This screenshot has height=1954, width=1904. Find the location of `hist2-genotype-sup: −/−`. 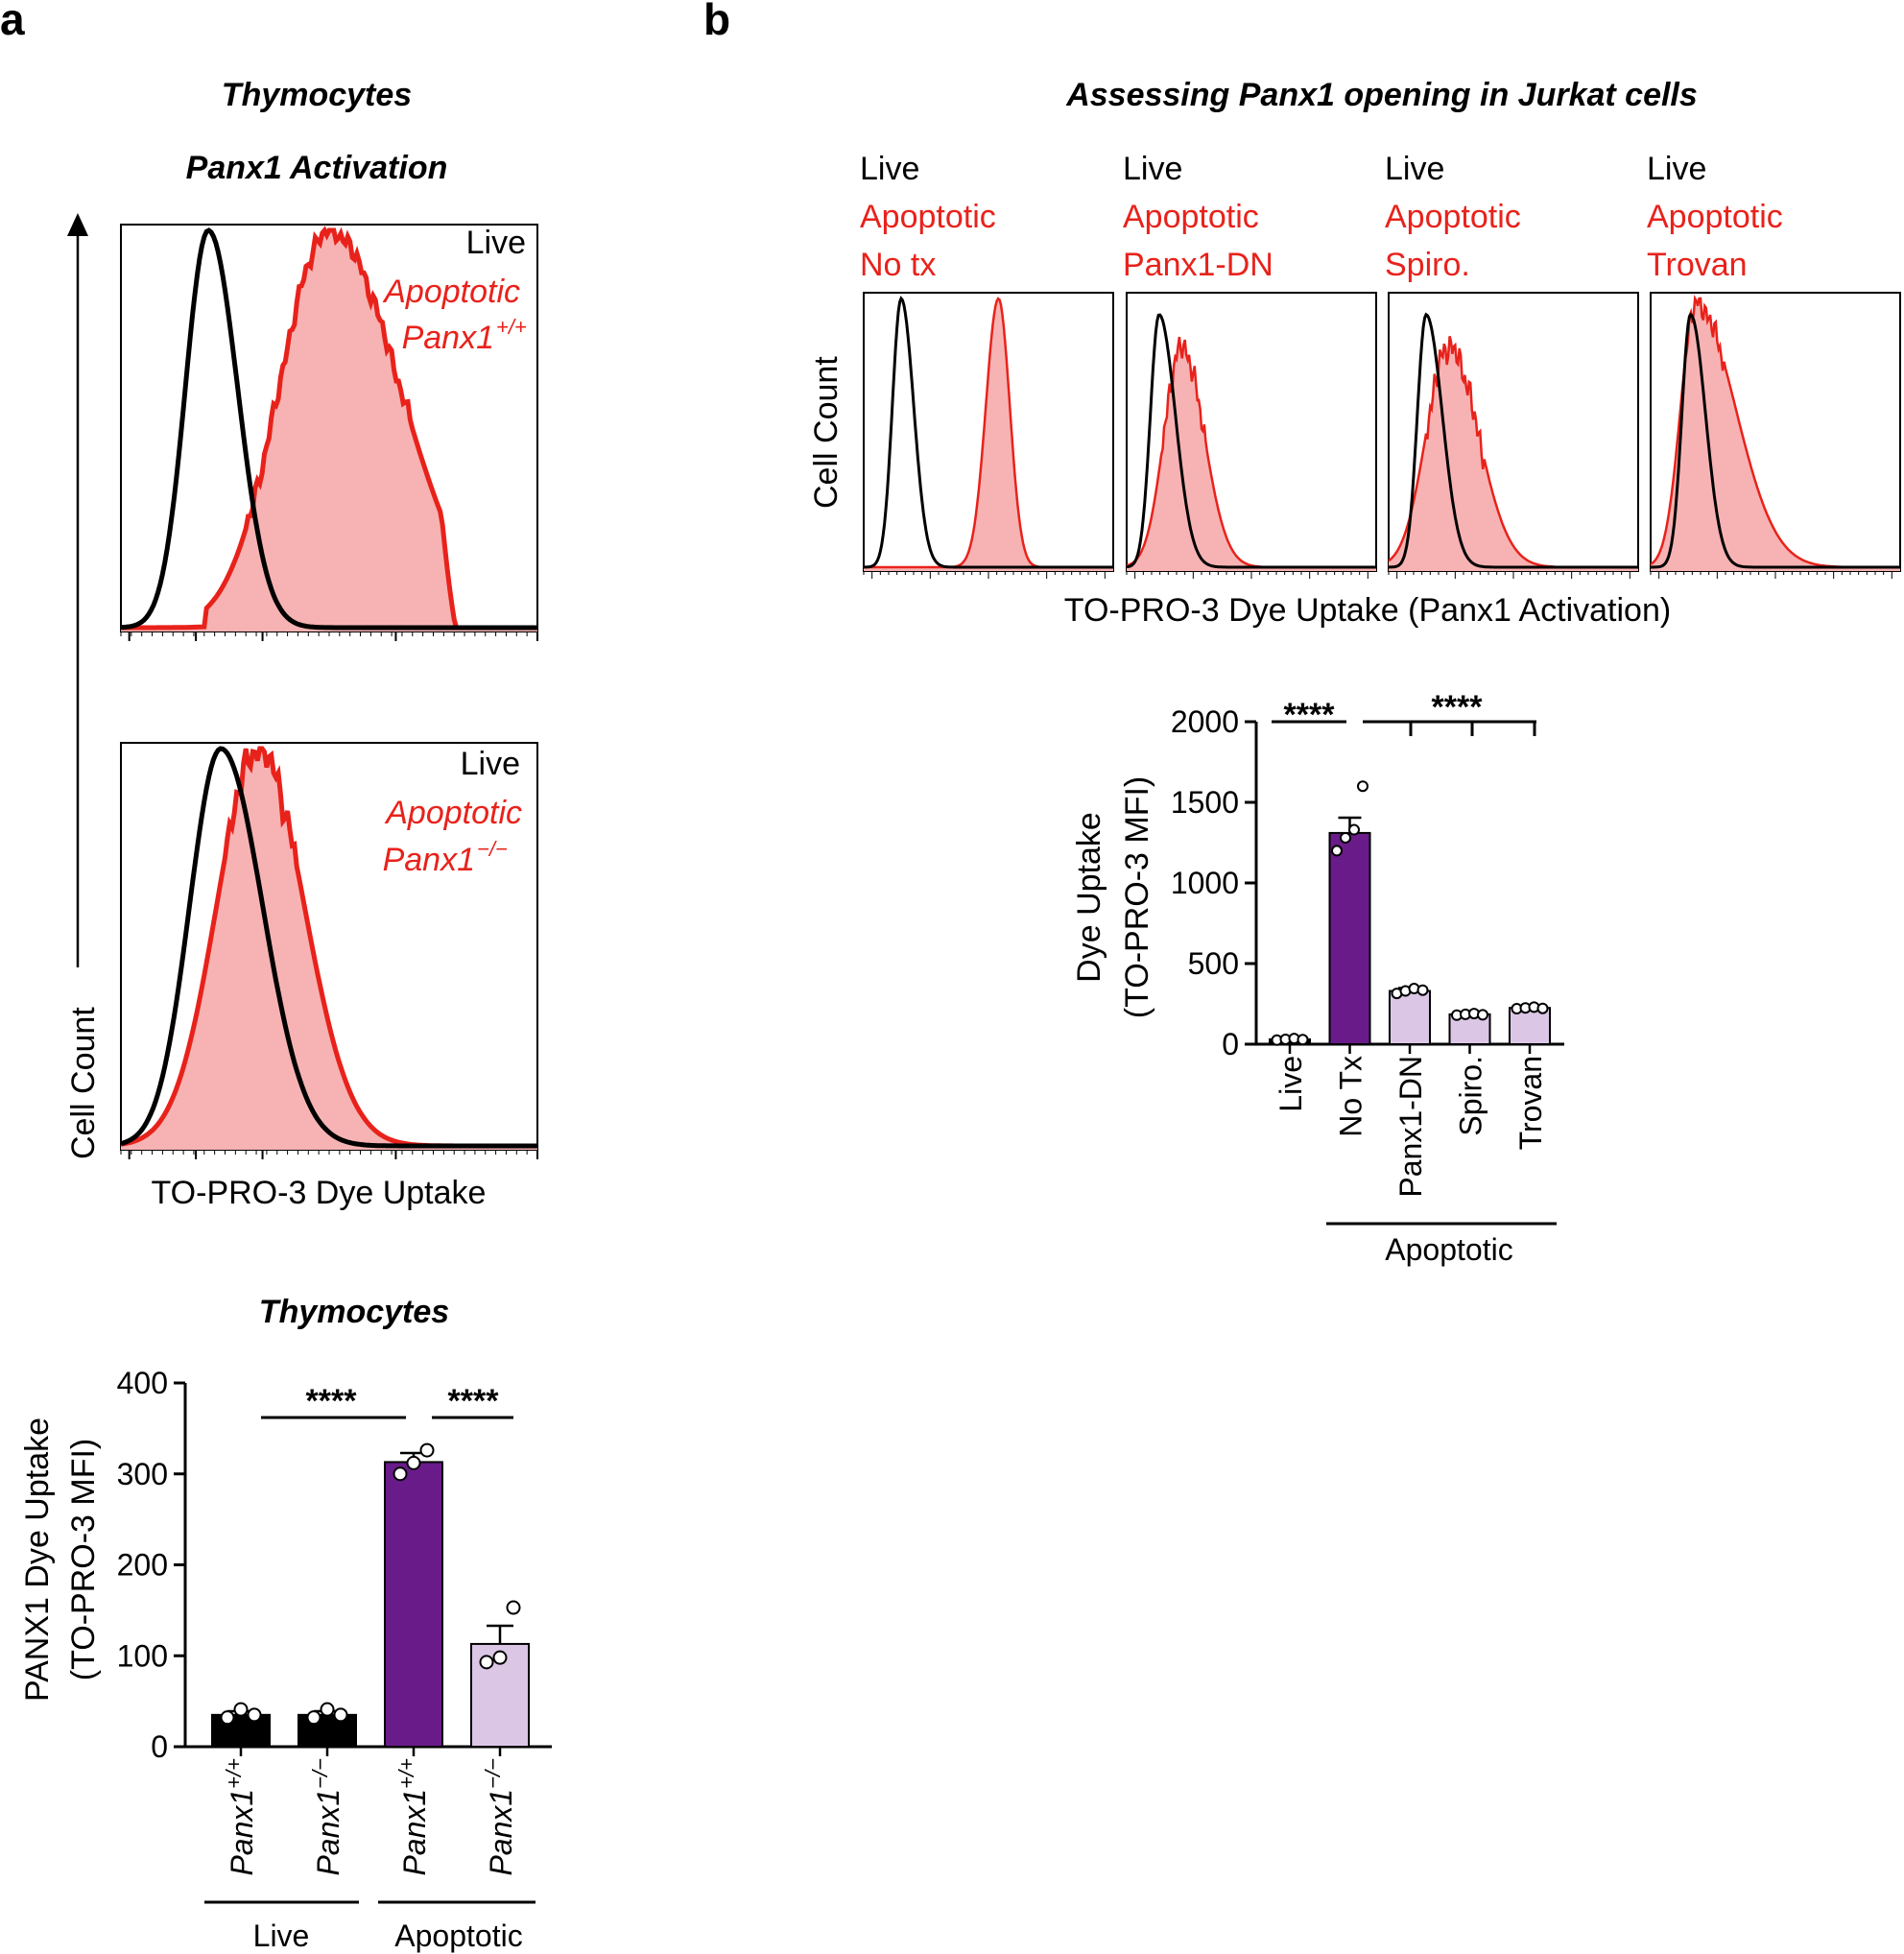

hist2-genotype-sup: −/− is located at coordinates (492, 849).